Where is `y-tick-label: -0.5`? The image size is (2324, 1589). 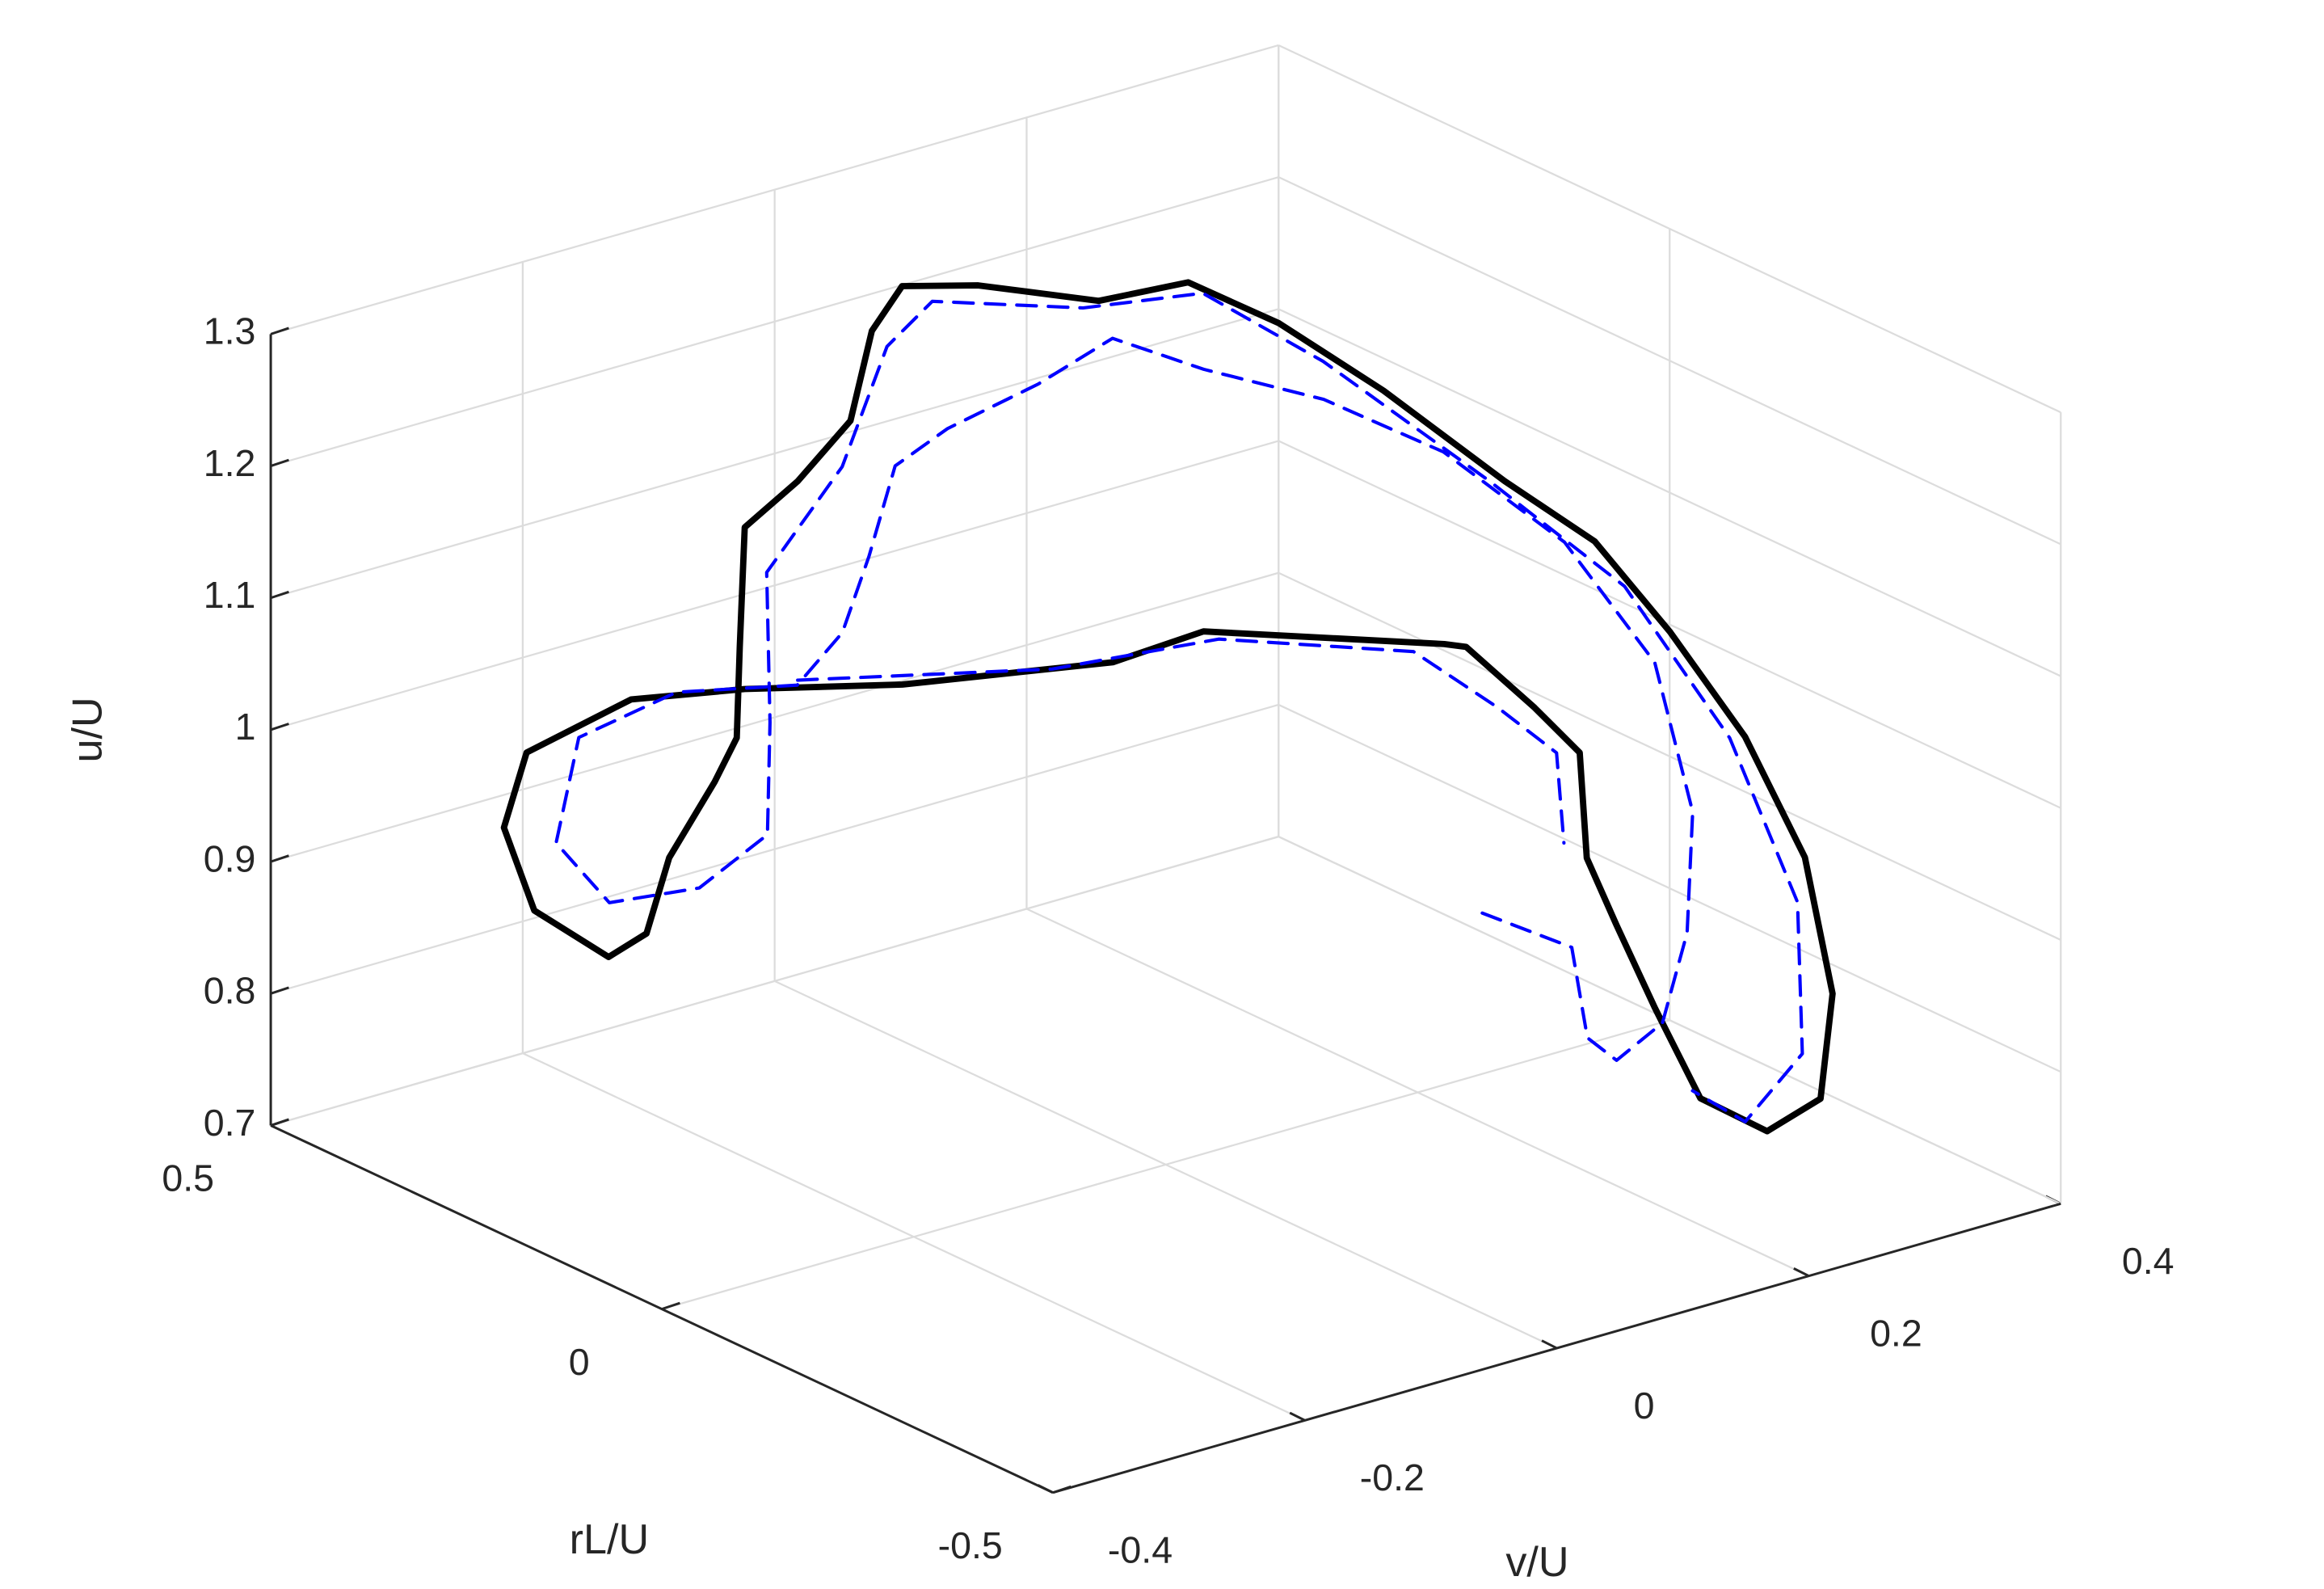
y-tick-label: -0.5 is located at coordinates (970, 1545).